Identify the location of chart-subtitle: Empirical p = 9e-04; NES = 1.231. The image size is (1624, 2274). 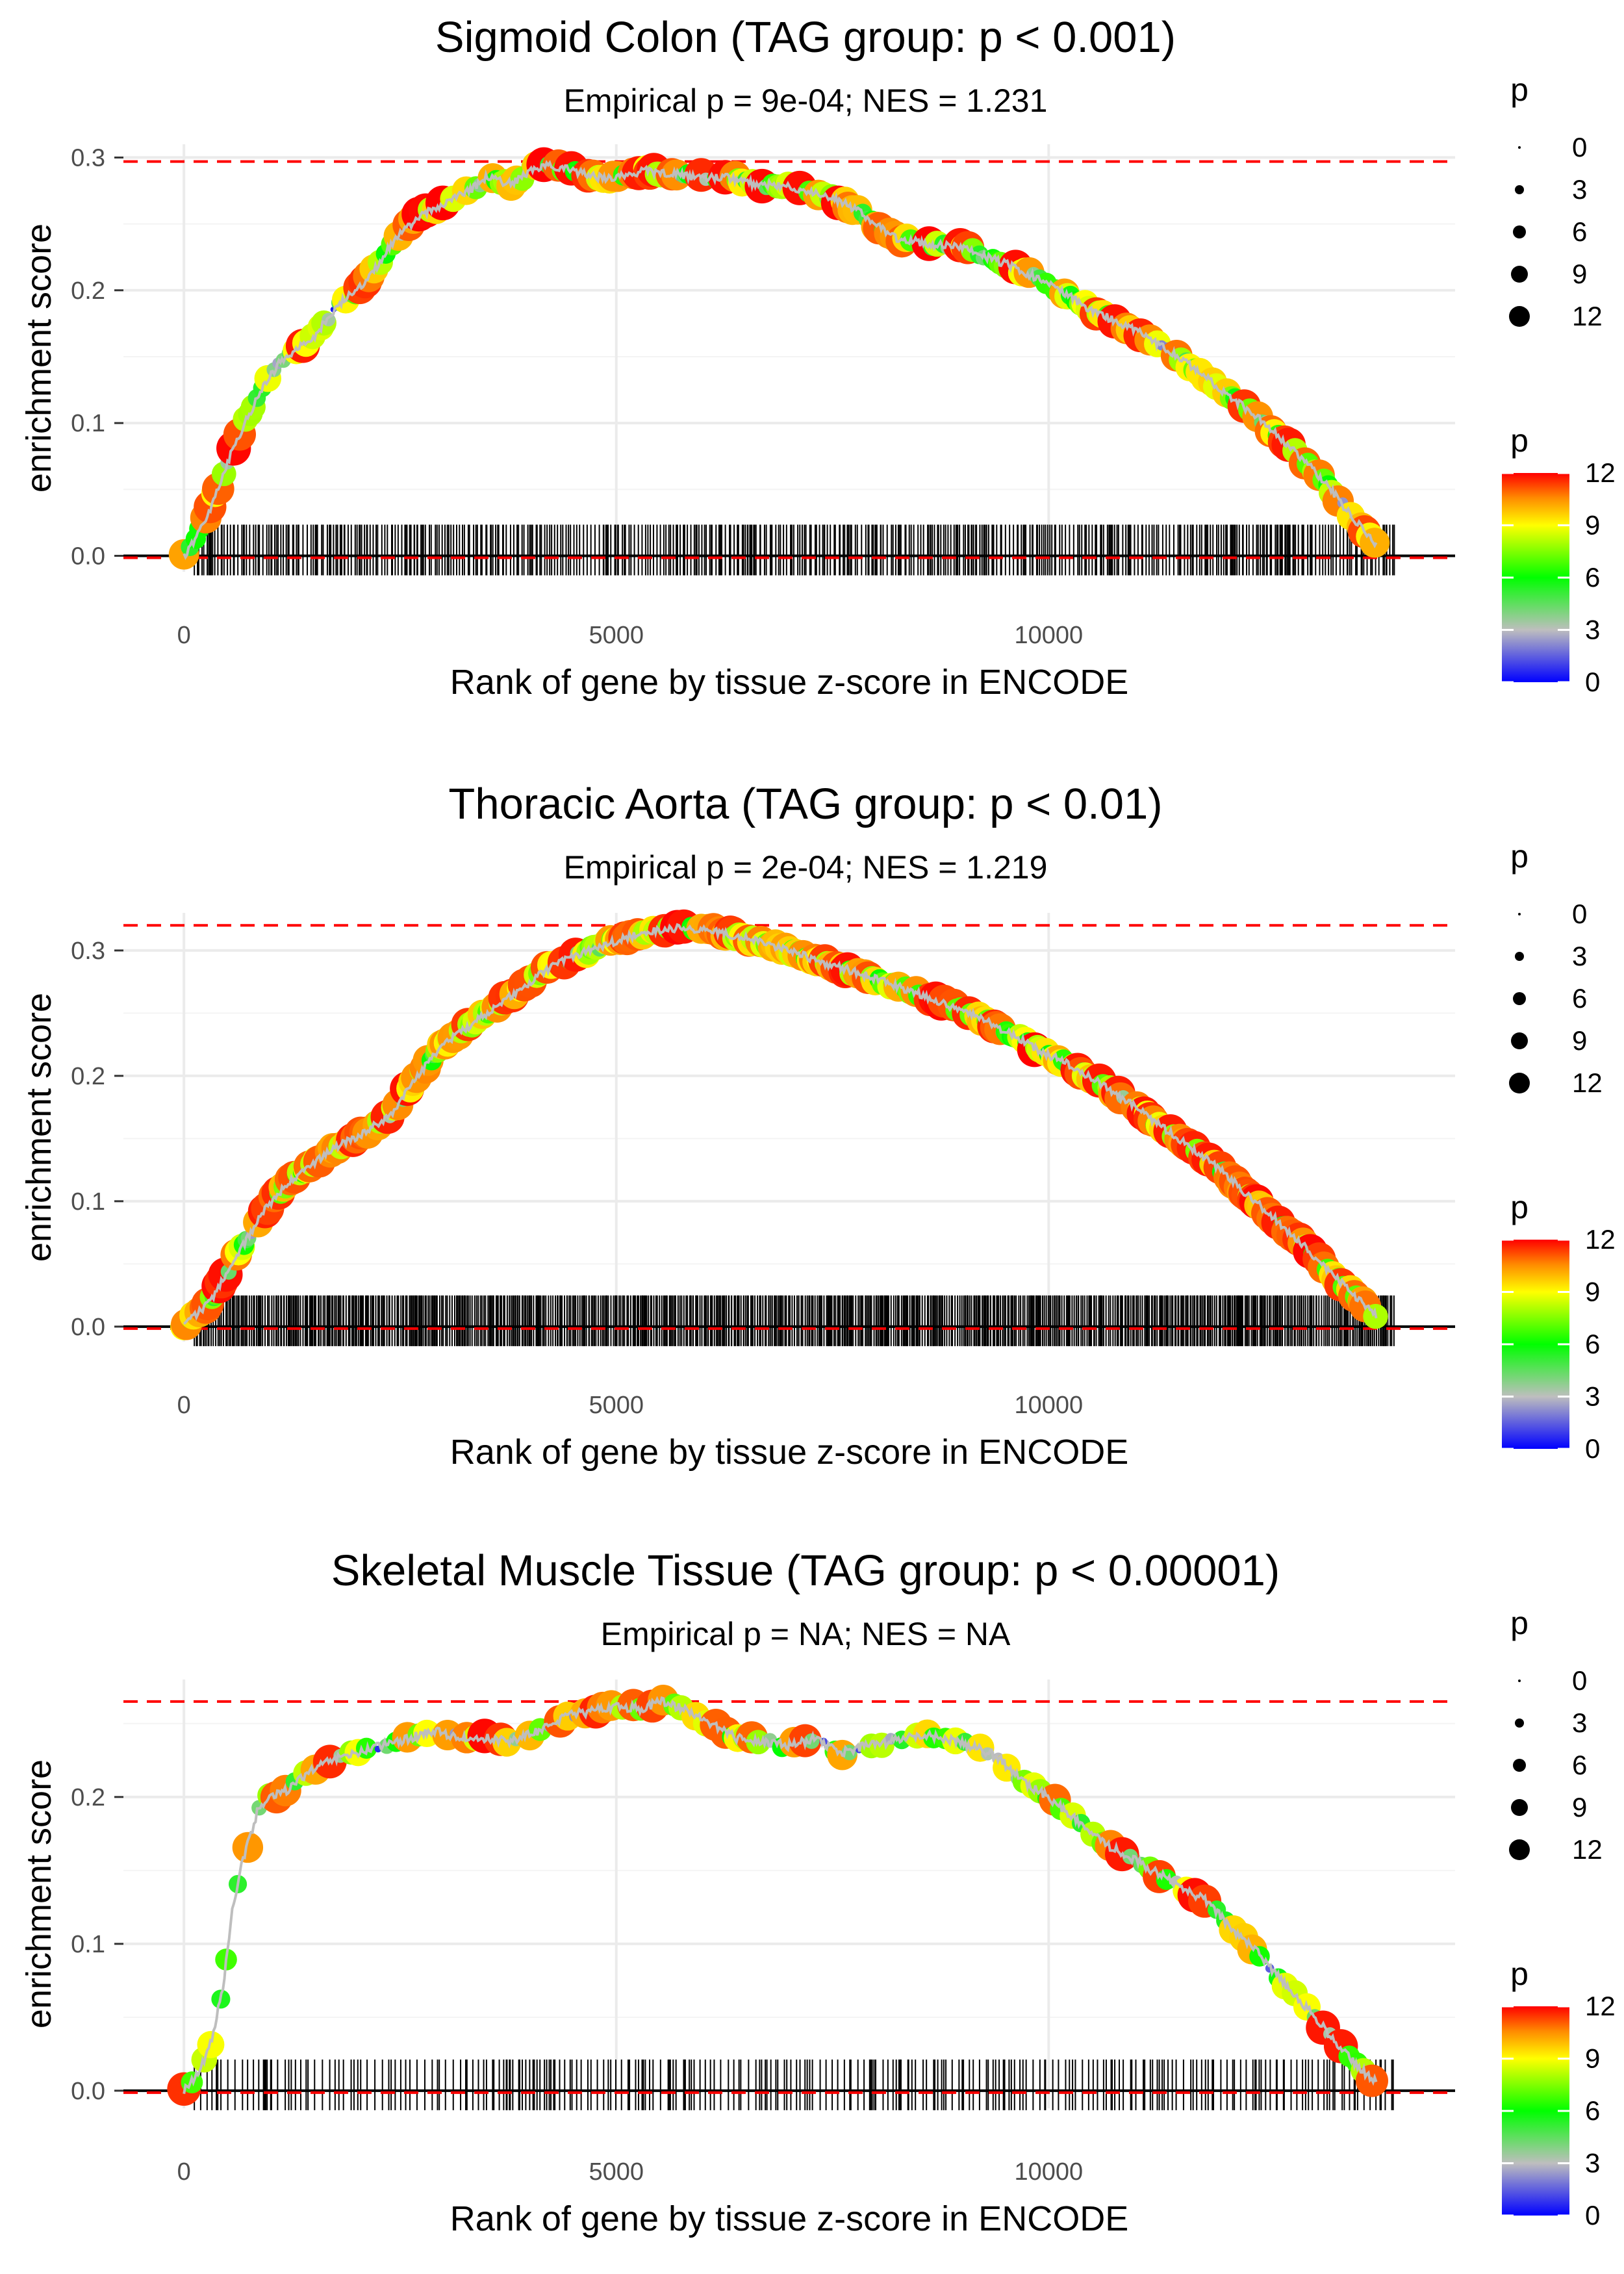
(806, 101).